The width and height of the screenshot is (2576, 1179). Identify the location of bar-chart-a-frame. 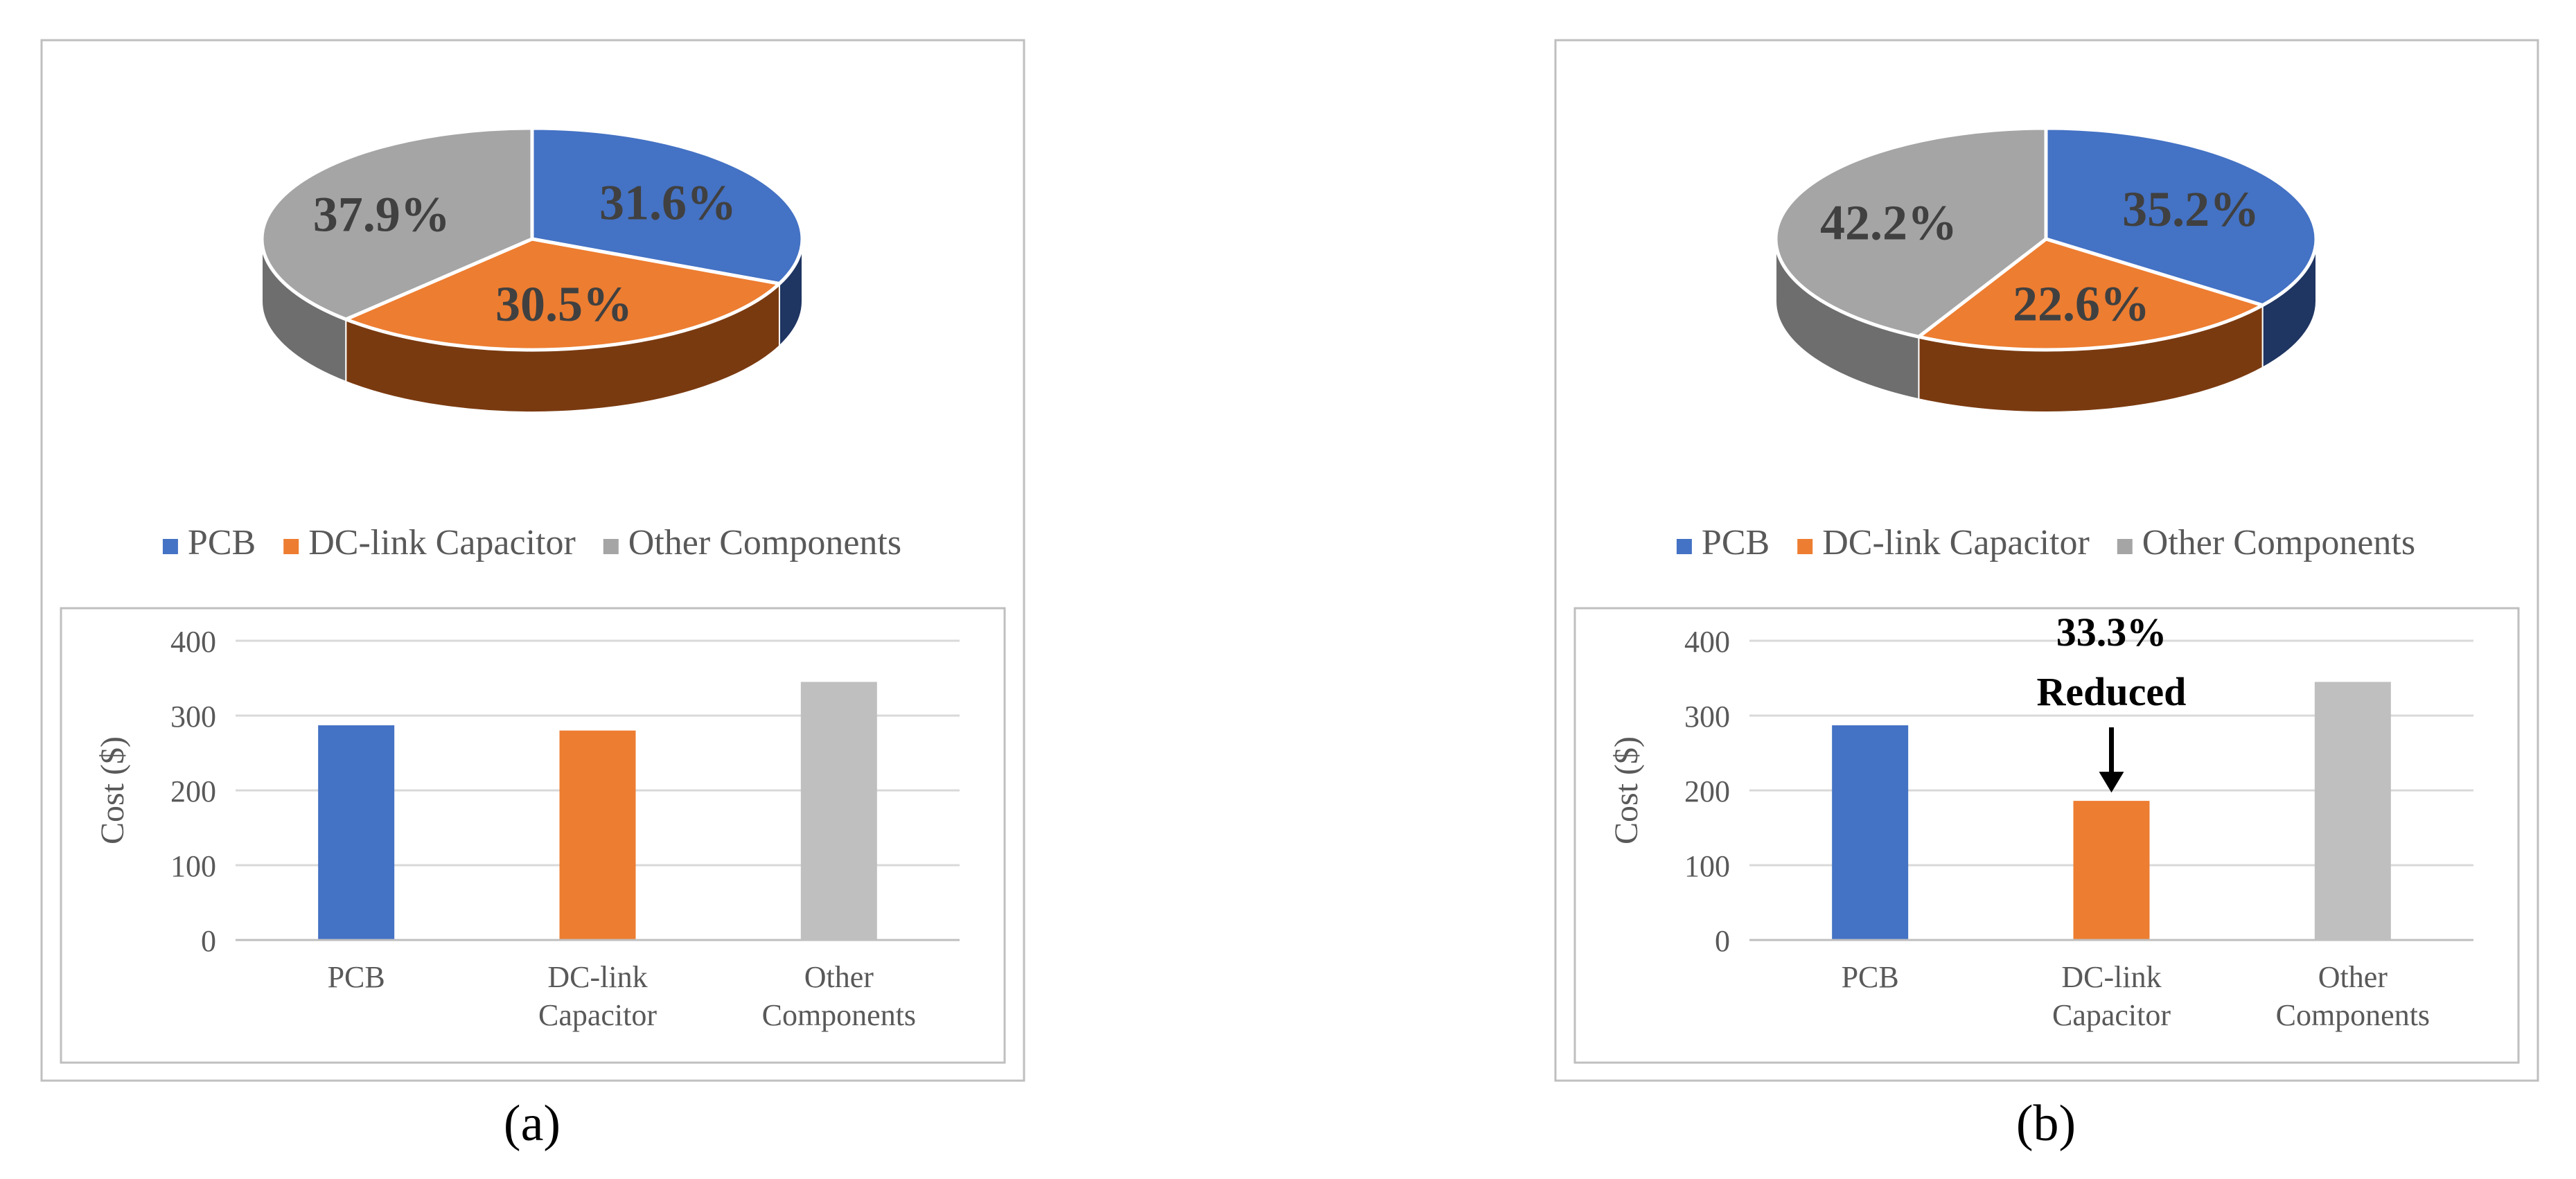
(533, 835).